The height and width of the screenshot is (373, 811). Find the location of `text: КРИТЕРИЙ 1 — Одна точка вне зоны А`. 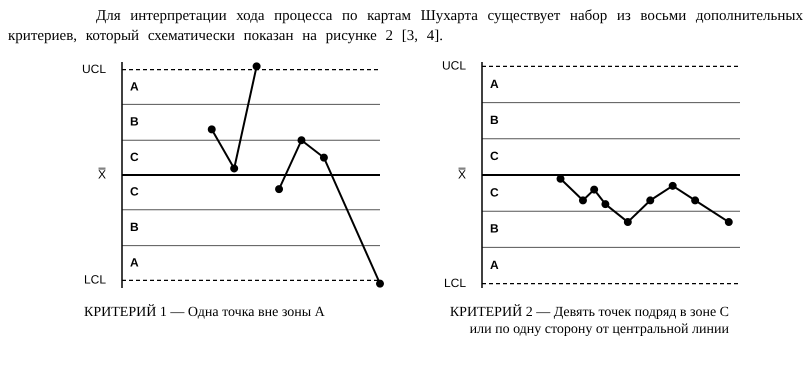

text: КРИТЕРИЙ 1 — Одна точка вне зоны А is located at coordinates (205, 312).